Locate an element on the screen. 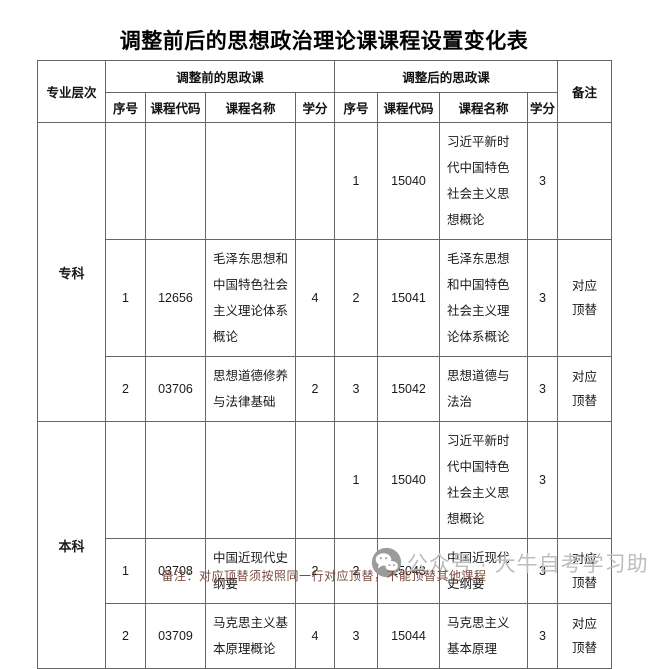 The height and width of the screenshot is (669, 648). header-major-level: 专业层次 is located at coordinates (71, 91).